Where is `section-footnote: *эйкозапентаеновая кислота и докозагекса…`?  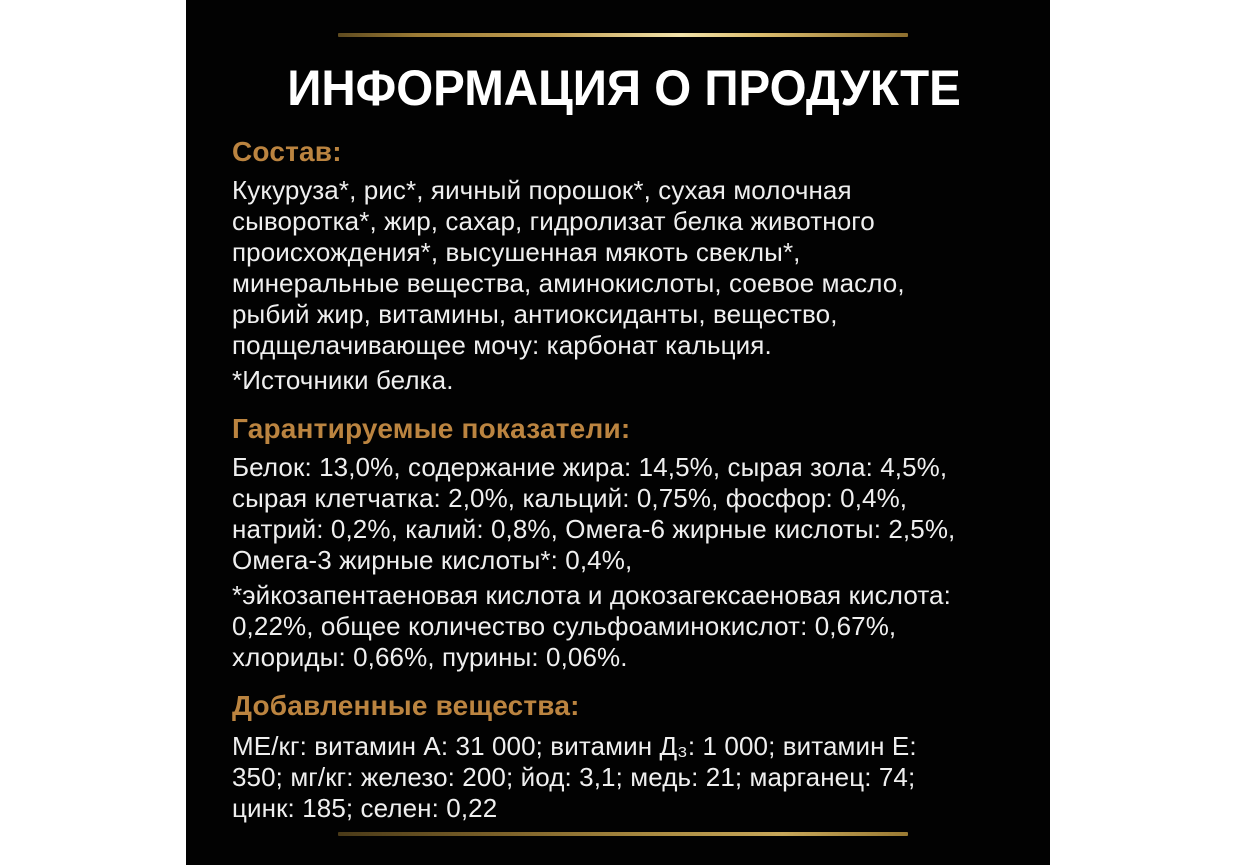
section-footnote: *эйкозапентаеновая кислота и докозагекса… is located at coordinates (591, 626).